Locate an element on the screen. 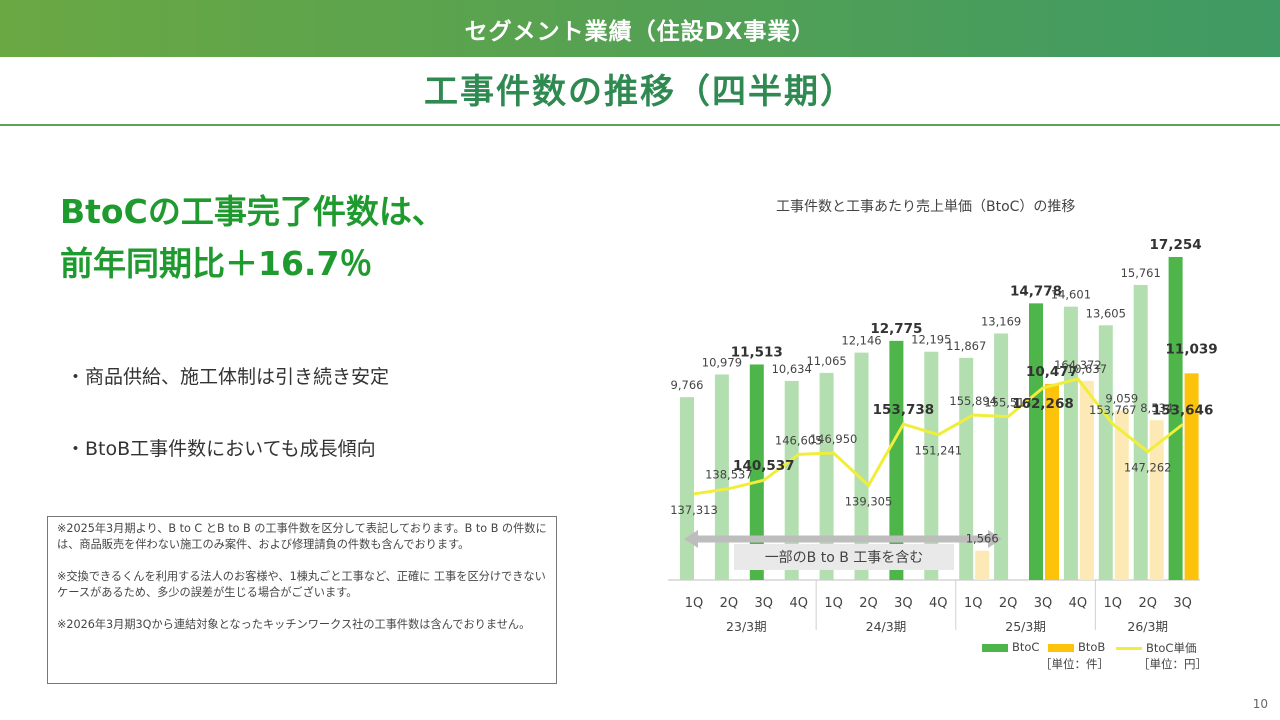 Image resolution: width=1280 pixels, height=720 pixels. legend-price: BtoC単価 is located at coordinates (1156, 648).